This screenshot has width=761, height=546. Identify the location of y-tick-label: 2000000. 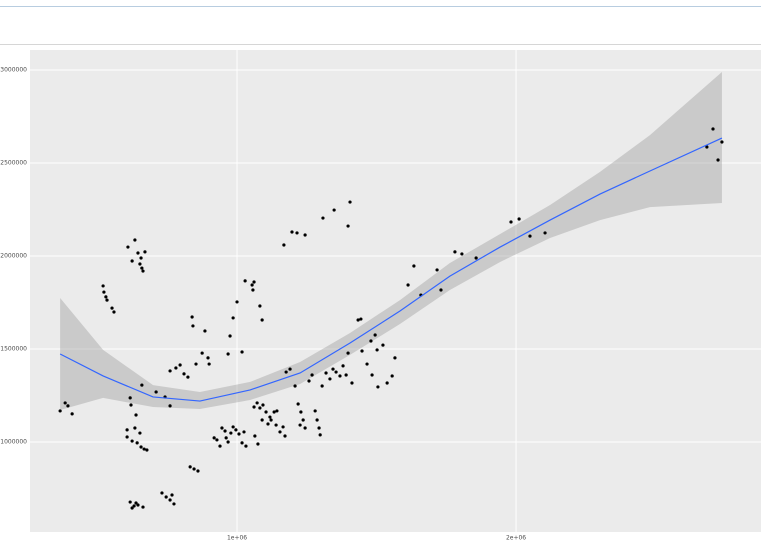
(13, 255).